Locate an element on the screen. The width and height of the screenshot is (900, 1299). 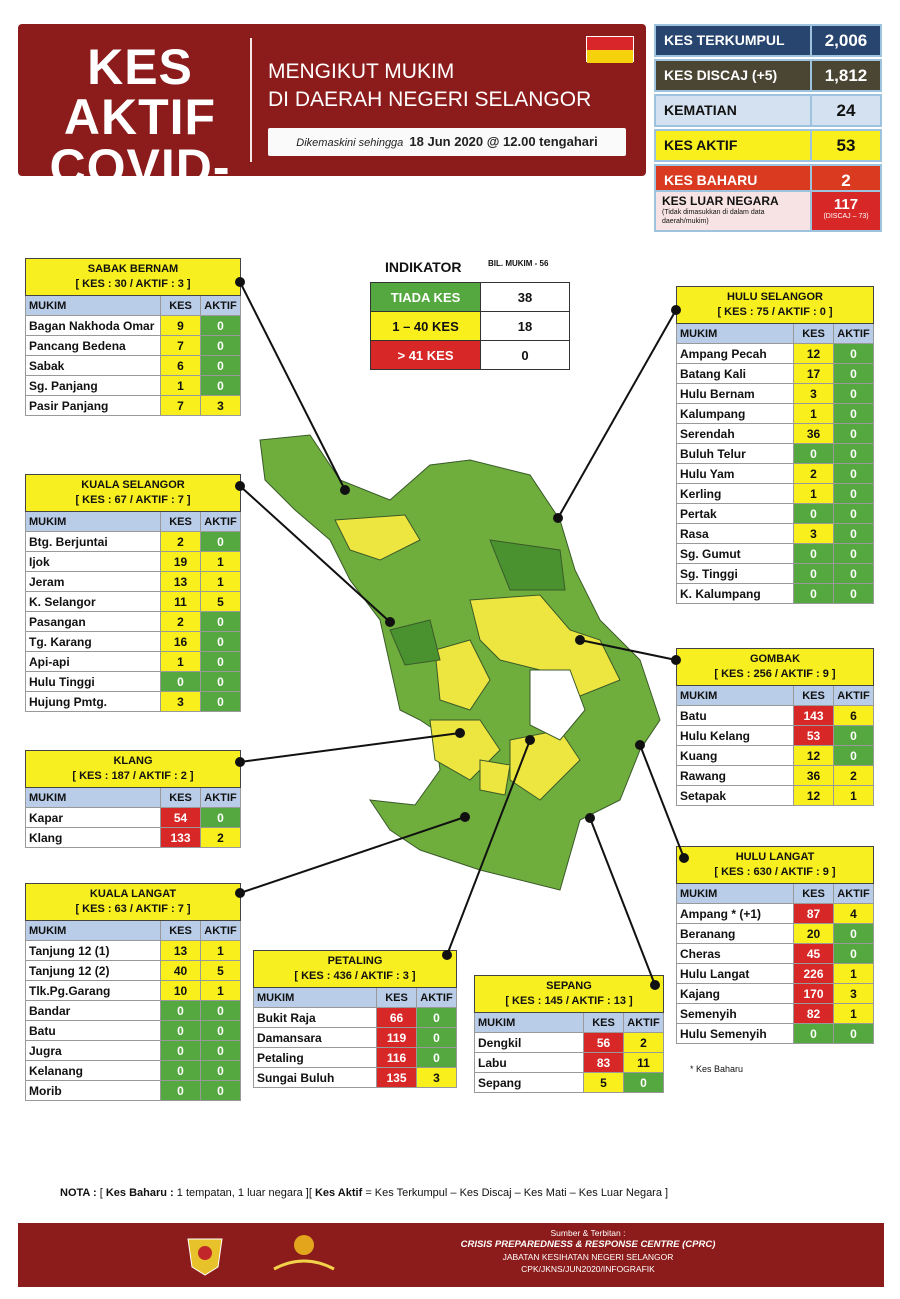
table-row: Damansara 119 0 is located at coordinates (355, 1037).